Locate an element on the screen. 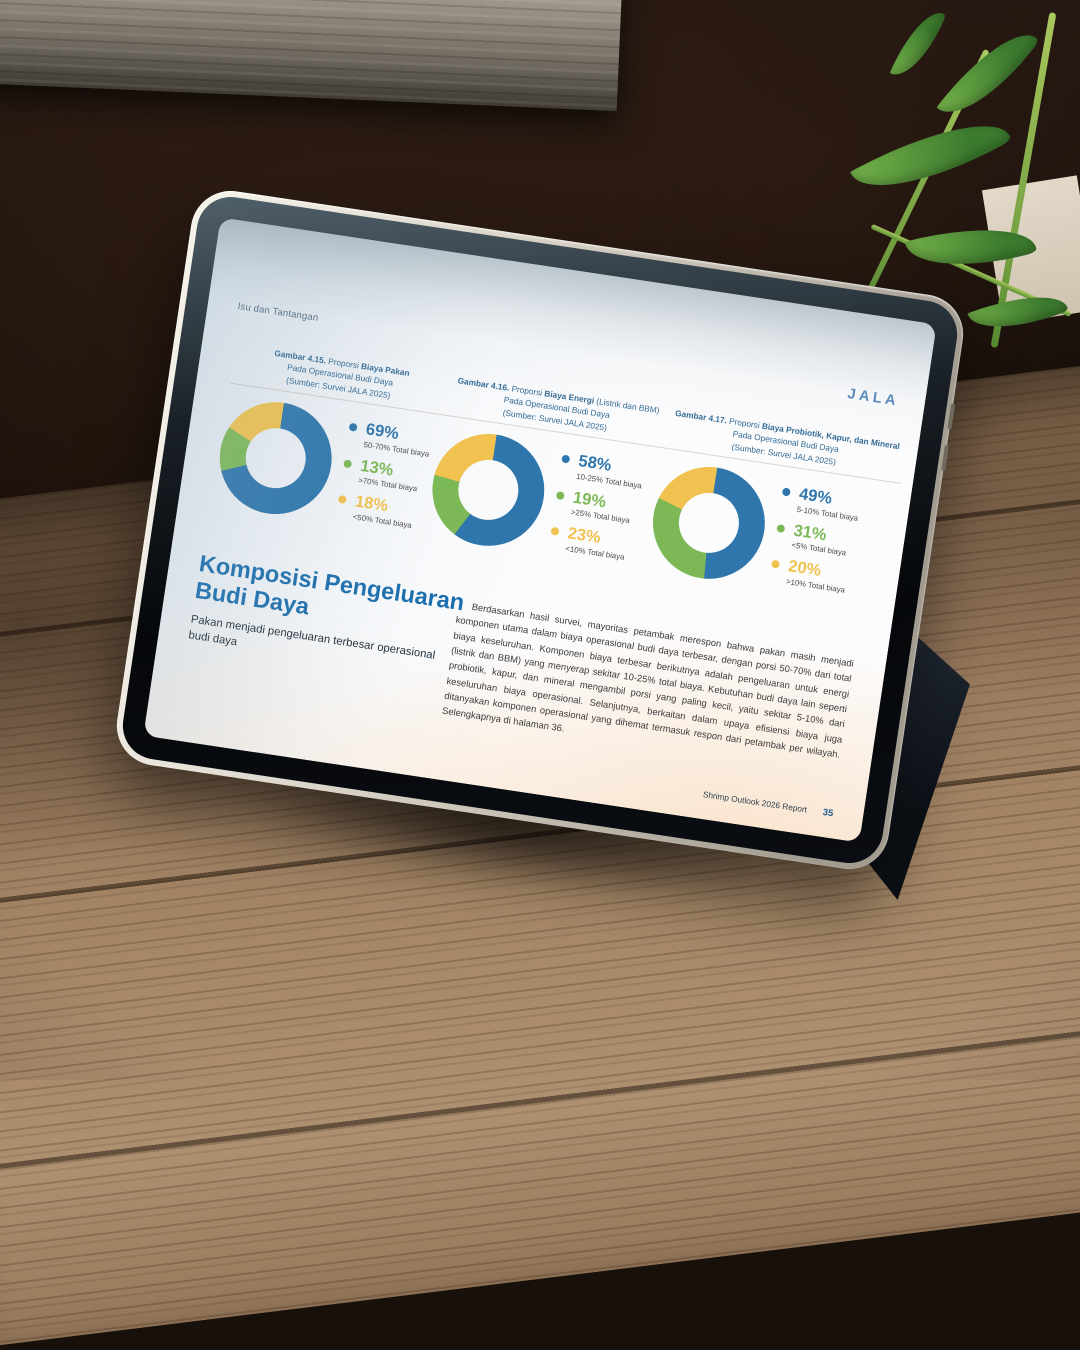  legend-value: 23% is located at coordinates (584, 535).